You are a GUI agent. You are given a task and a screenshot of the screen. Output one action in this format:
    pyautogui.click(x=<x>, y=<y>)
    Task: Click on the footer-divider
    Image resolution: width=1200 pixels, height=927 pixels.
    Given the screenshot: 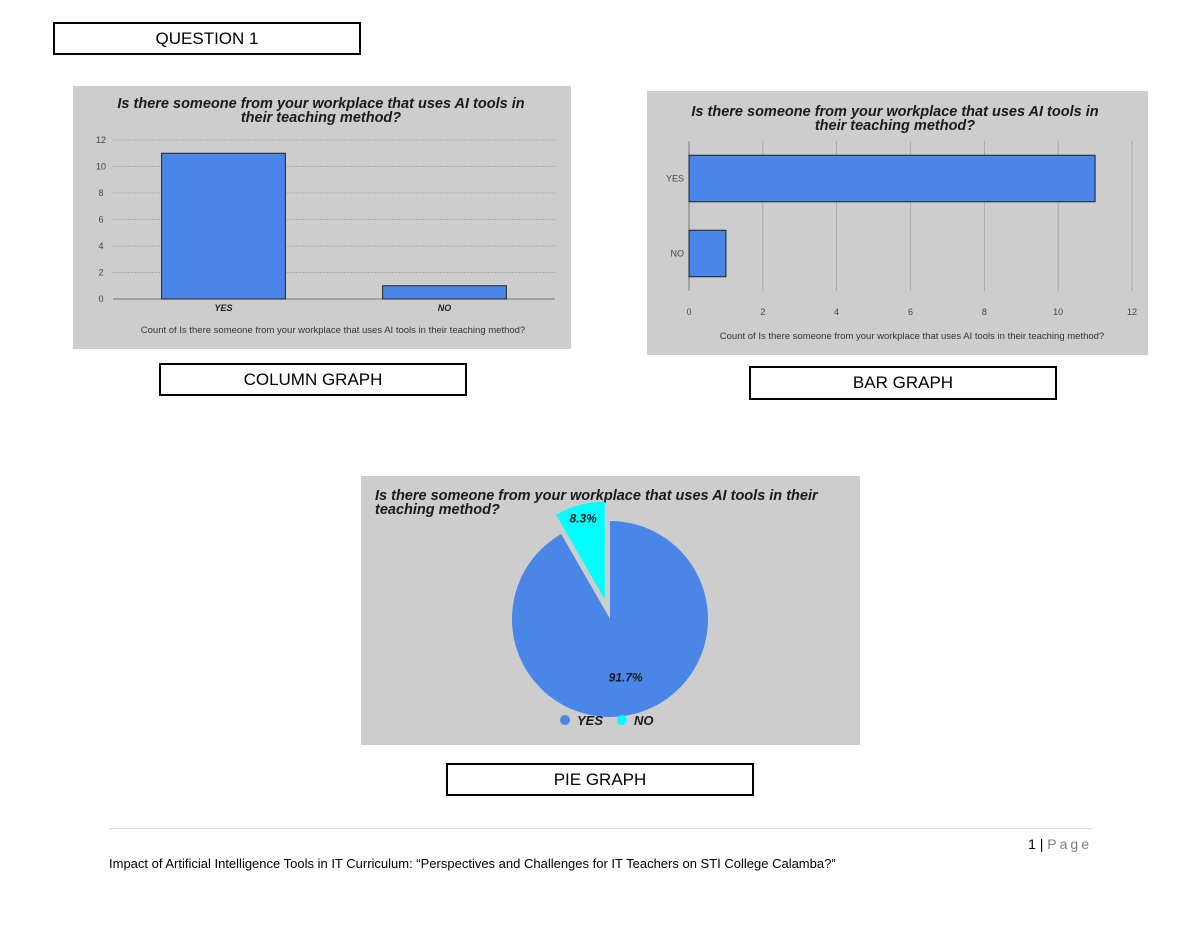 What is the action you would take?
    pyautogui.click(x=600, y=828)
    